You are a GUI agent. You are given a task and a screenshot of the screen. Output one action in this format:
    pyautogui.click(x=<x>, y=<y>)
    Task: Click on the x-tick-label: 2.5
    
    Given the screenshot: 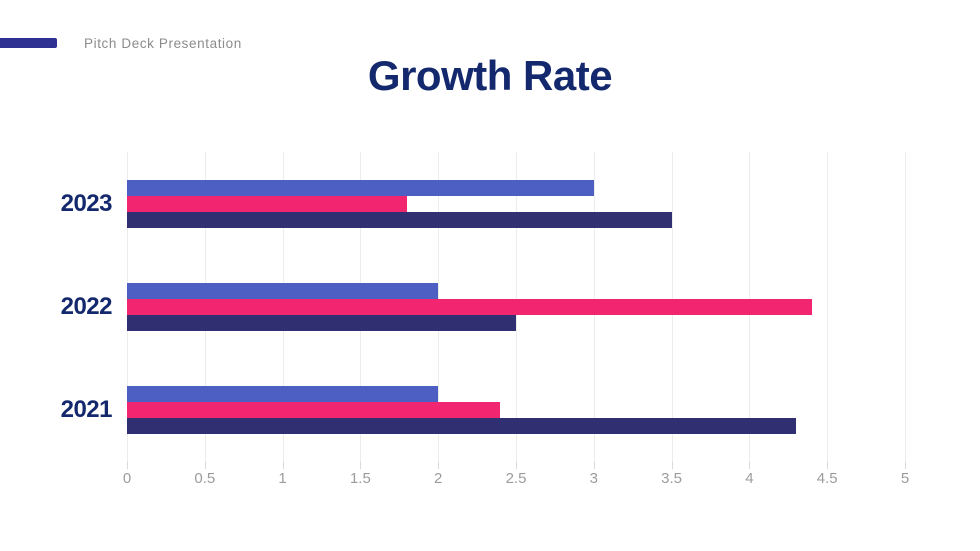 What is the action you would take?
    pyautogui.click(x=516, y=478)
    